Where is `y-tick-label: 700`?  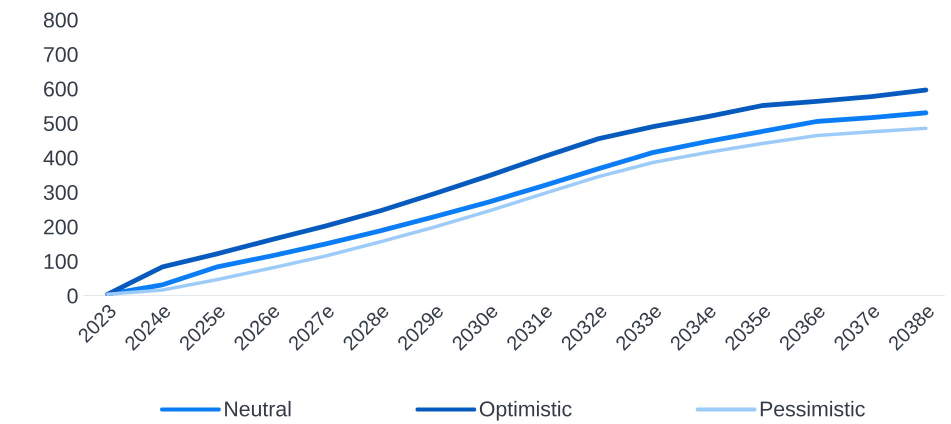
y-tick-label: 700 is located at coordinates (61, 54).